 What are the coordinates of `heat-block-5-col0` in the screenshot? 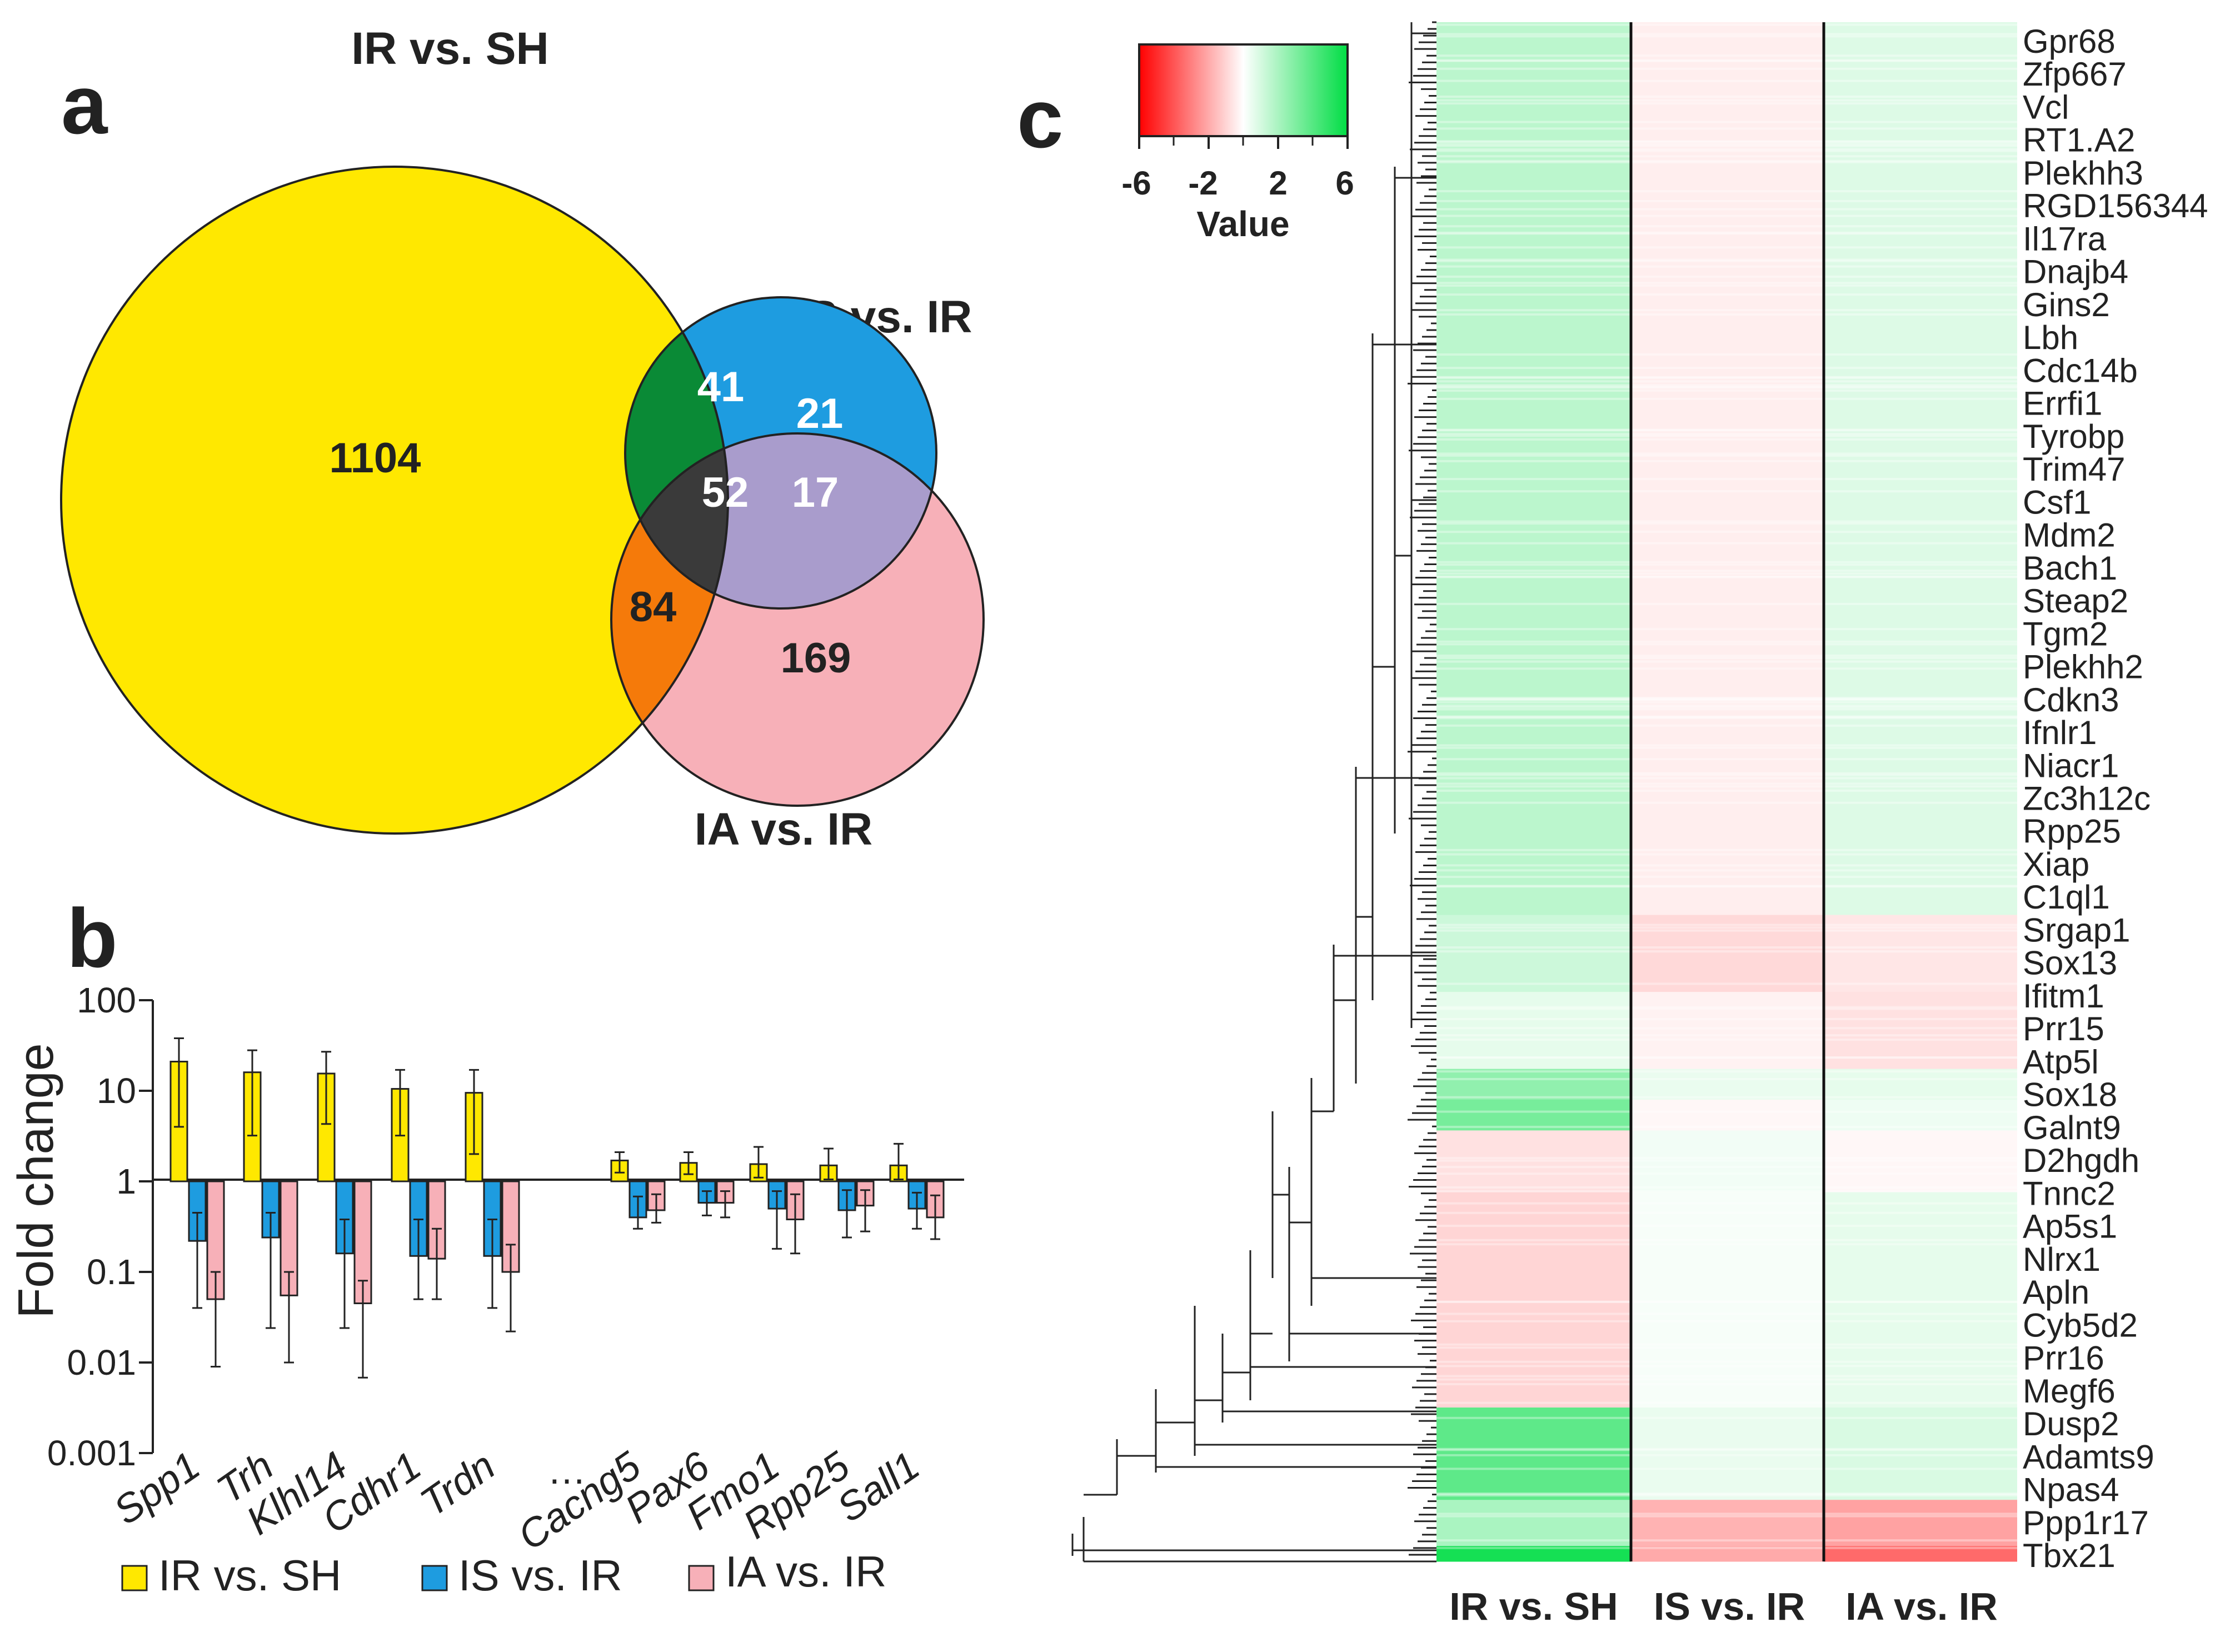 It's located at (1533, 1161).